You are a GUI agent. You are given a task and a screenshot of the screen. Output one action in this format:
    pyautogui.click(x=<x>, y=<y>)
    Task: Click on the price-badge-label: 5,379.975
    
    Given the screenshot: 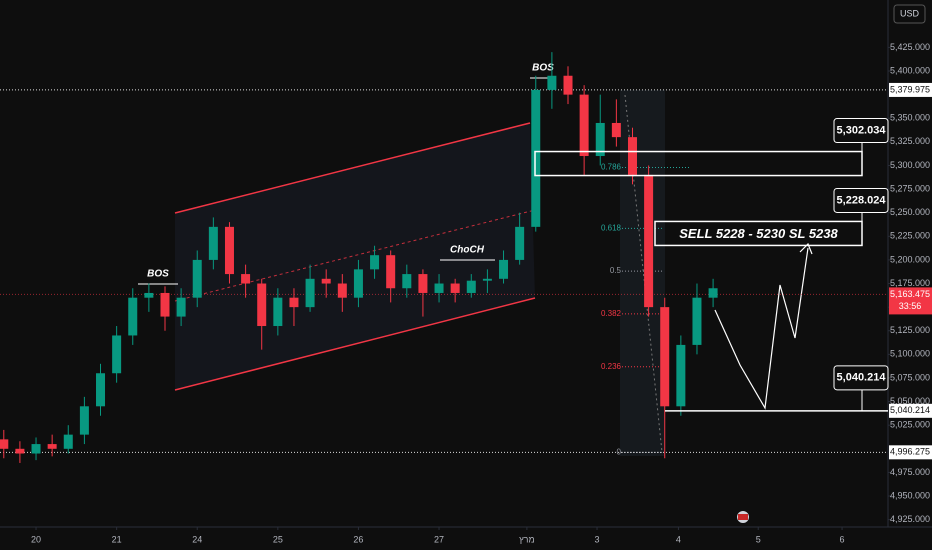 What is the action you would take?
    pyautogui.click(x=910, y=89)
    